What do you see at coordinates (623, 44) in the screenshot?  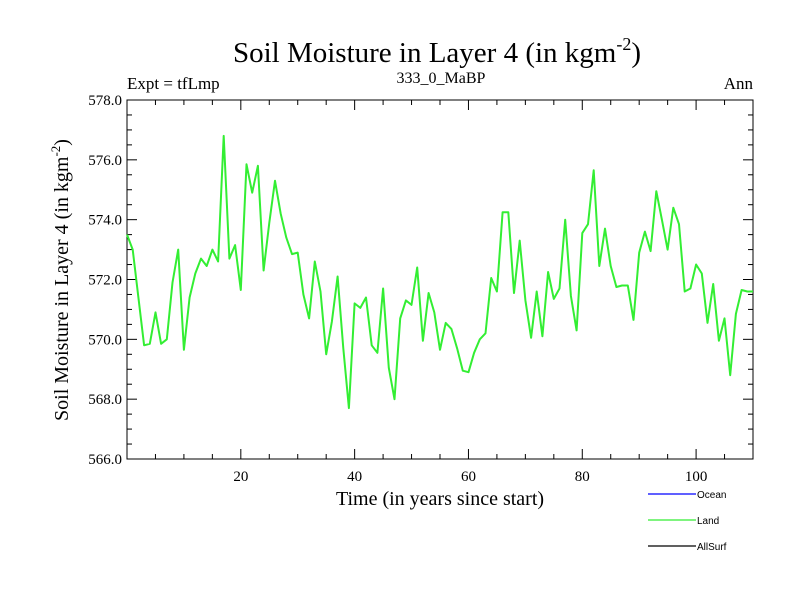 I see `chart-title-sup: -2` at bounding box center [623, 44].